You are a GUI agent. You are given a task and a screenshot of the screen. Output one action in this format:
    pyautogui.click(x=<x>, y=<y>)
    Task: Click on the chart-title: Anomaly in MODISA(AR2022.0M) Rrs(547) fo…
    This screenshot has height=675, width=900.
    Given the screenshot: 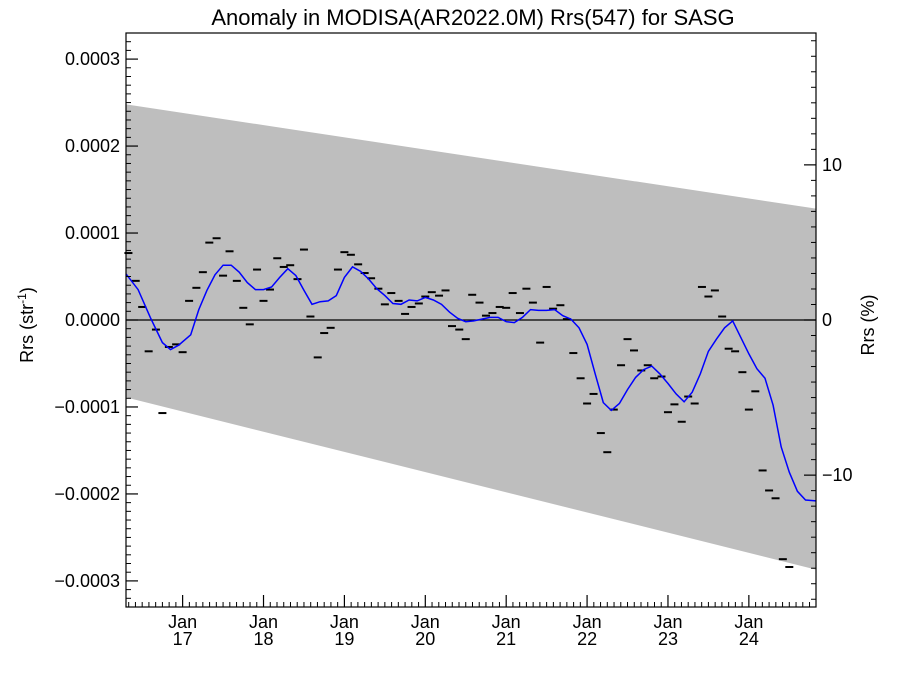 What is the action you would take?
    pyautogui.click(x=472, y=17)
    